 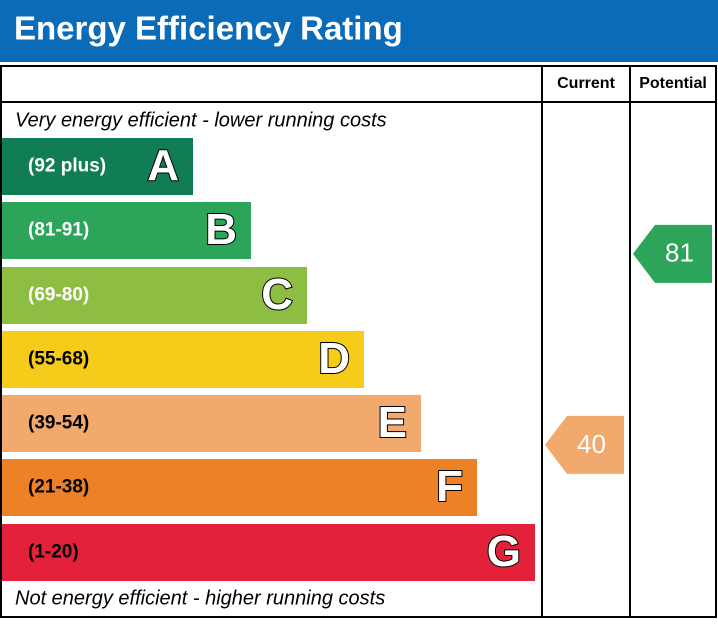 What do you see at coordinates (334, 358) in the screenshot?
I see `band-letter: D` at bounding box center [334, 358].